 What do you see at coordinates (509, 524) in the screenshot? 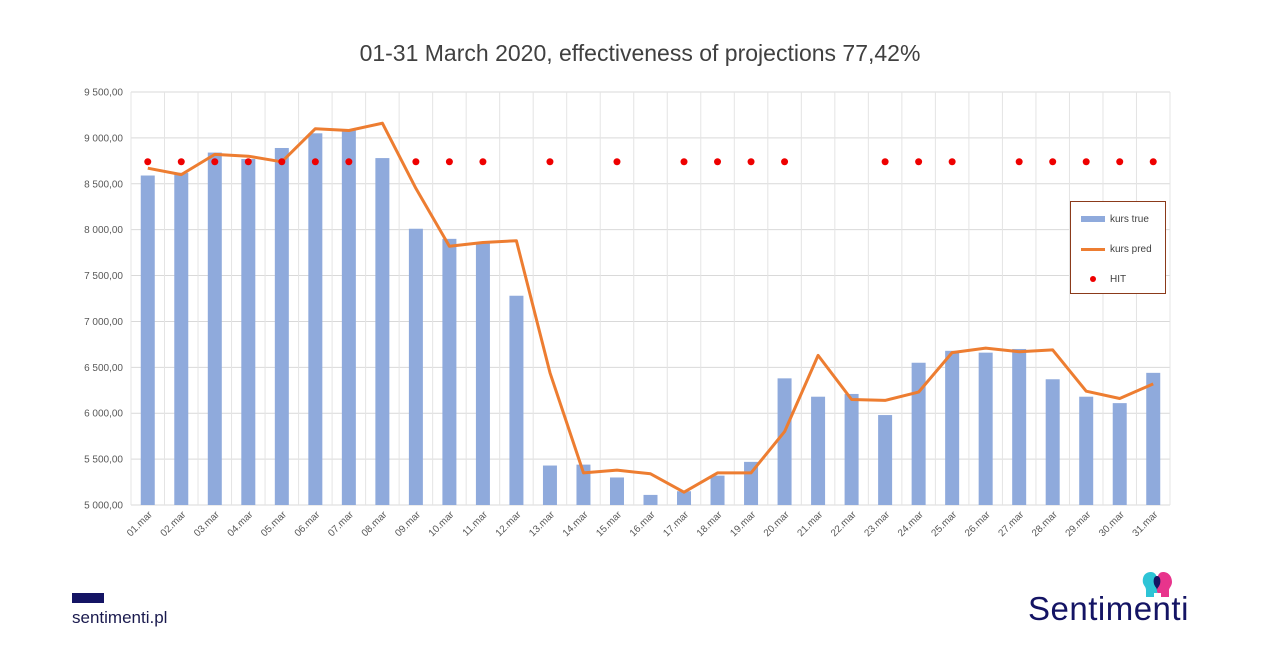
I see `x-tick-label: 12.mar` at bounding box center [509, 524].